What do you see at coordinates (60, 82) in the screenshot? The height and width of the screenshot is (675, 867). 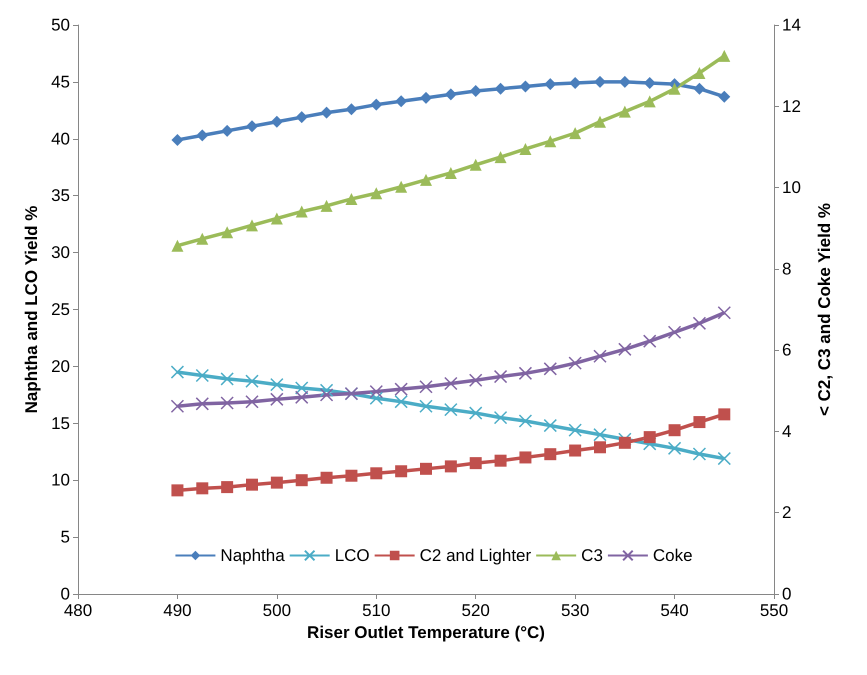 I see `y-tick-label: 45` at bounding box center [60, 82].